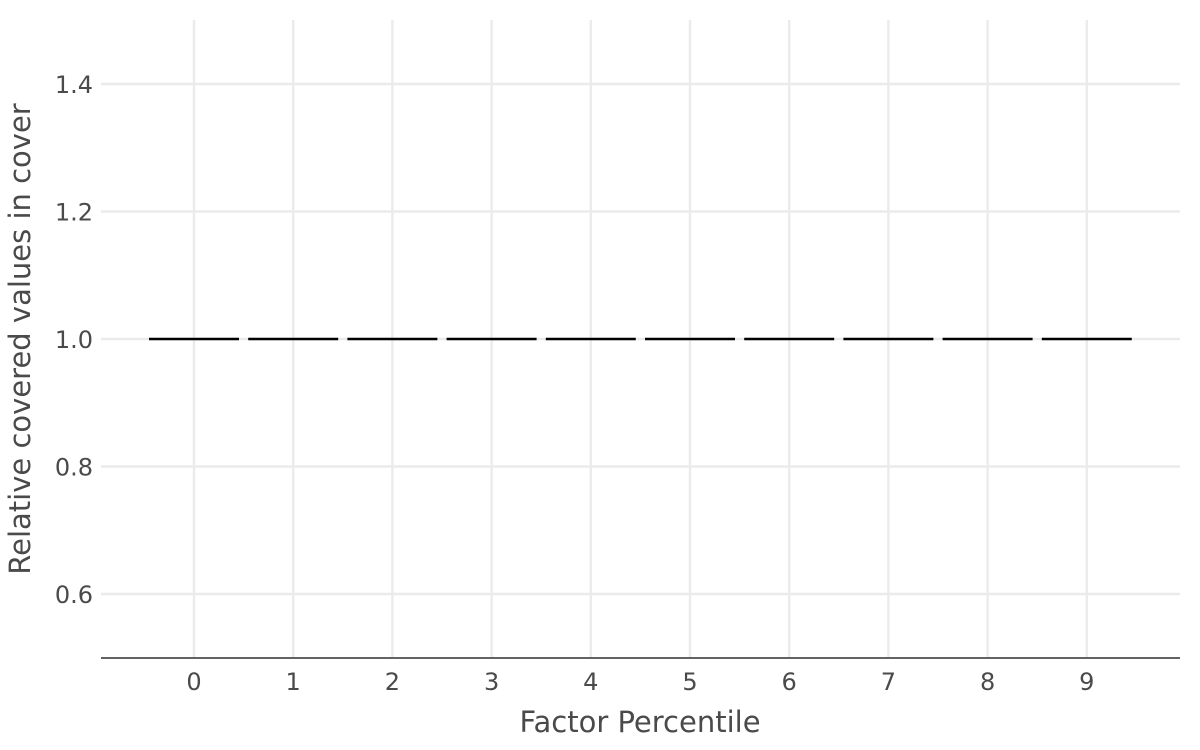 The height and width of the screenshot is (750, 1200). Describe the element at coordinates (987, 682) in the screenshot. I see `x-tick-label: 8` at that location.